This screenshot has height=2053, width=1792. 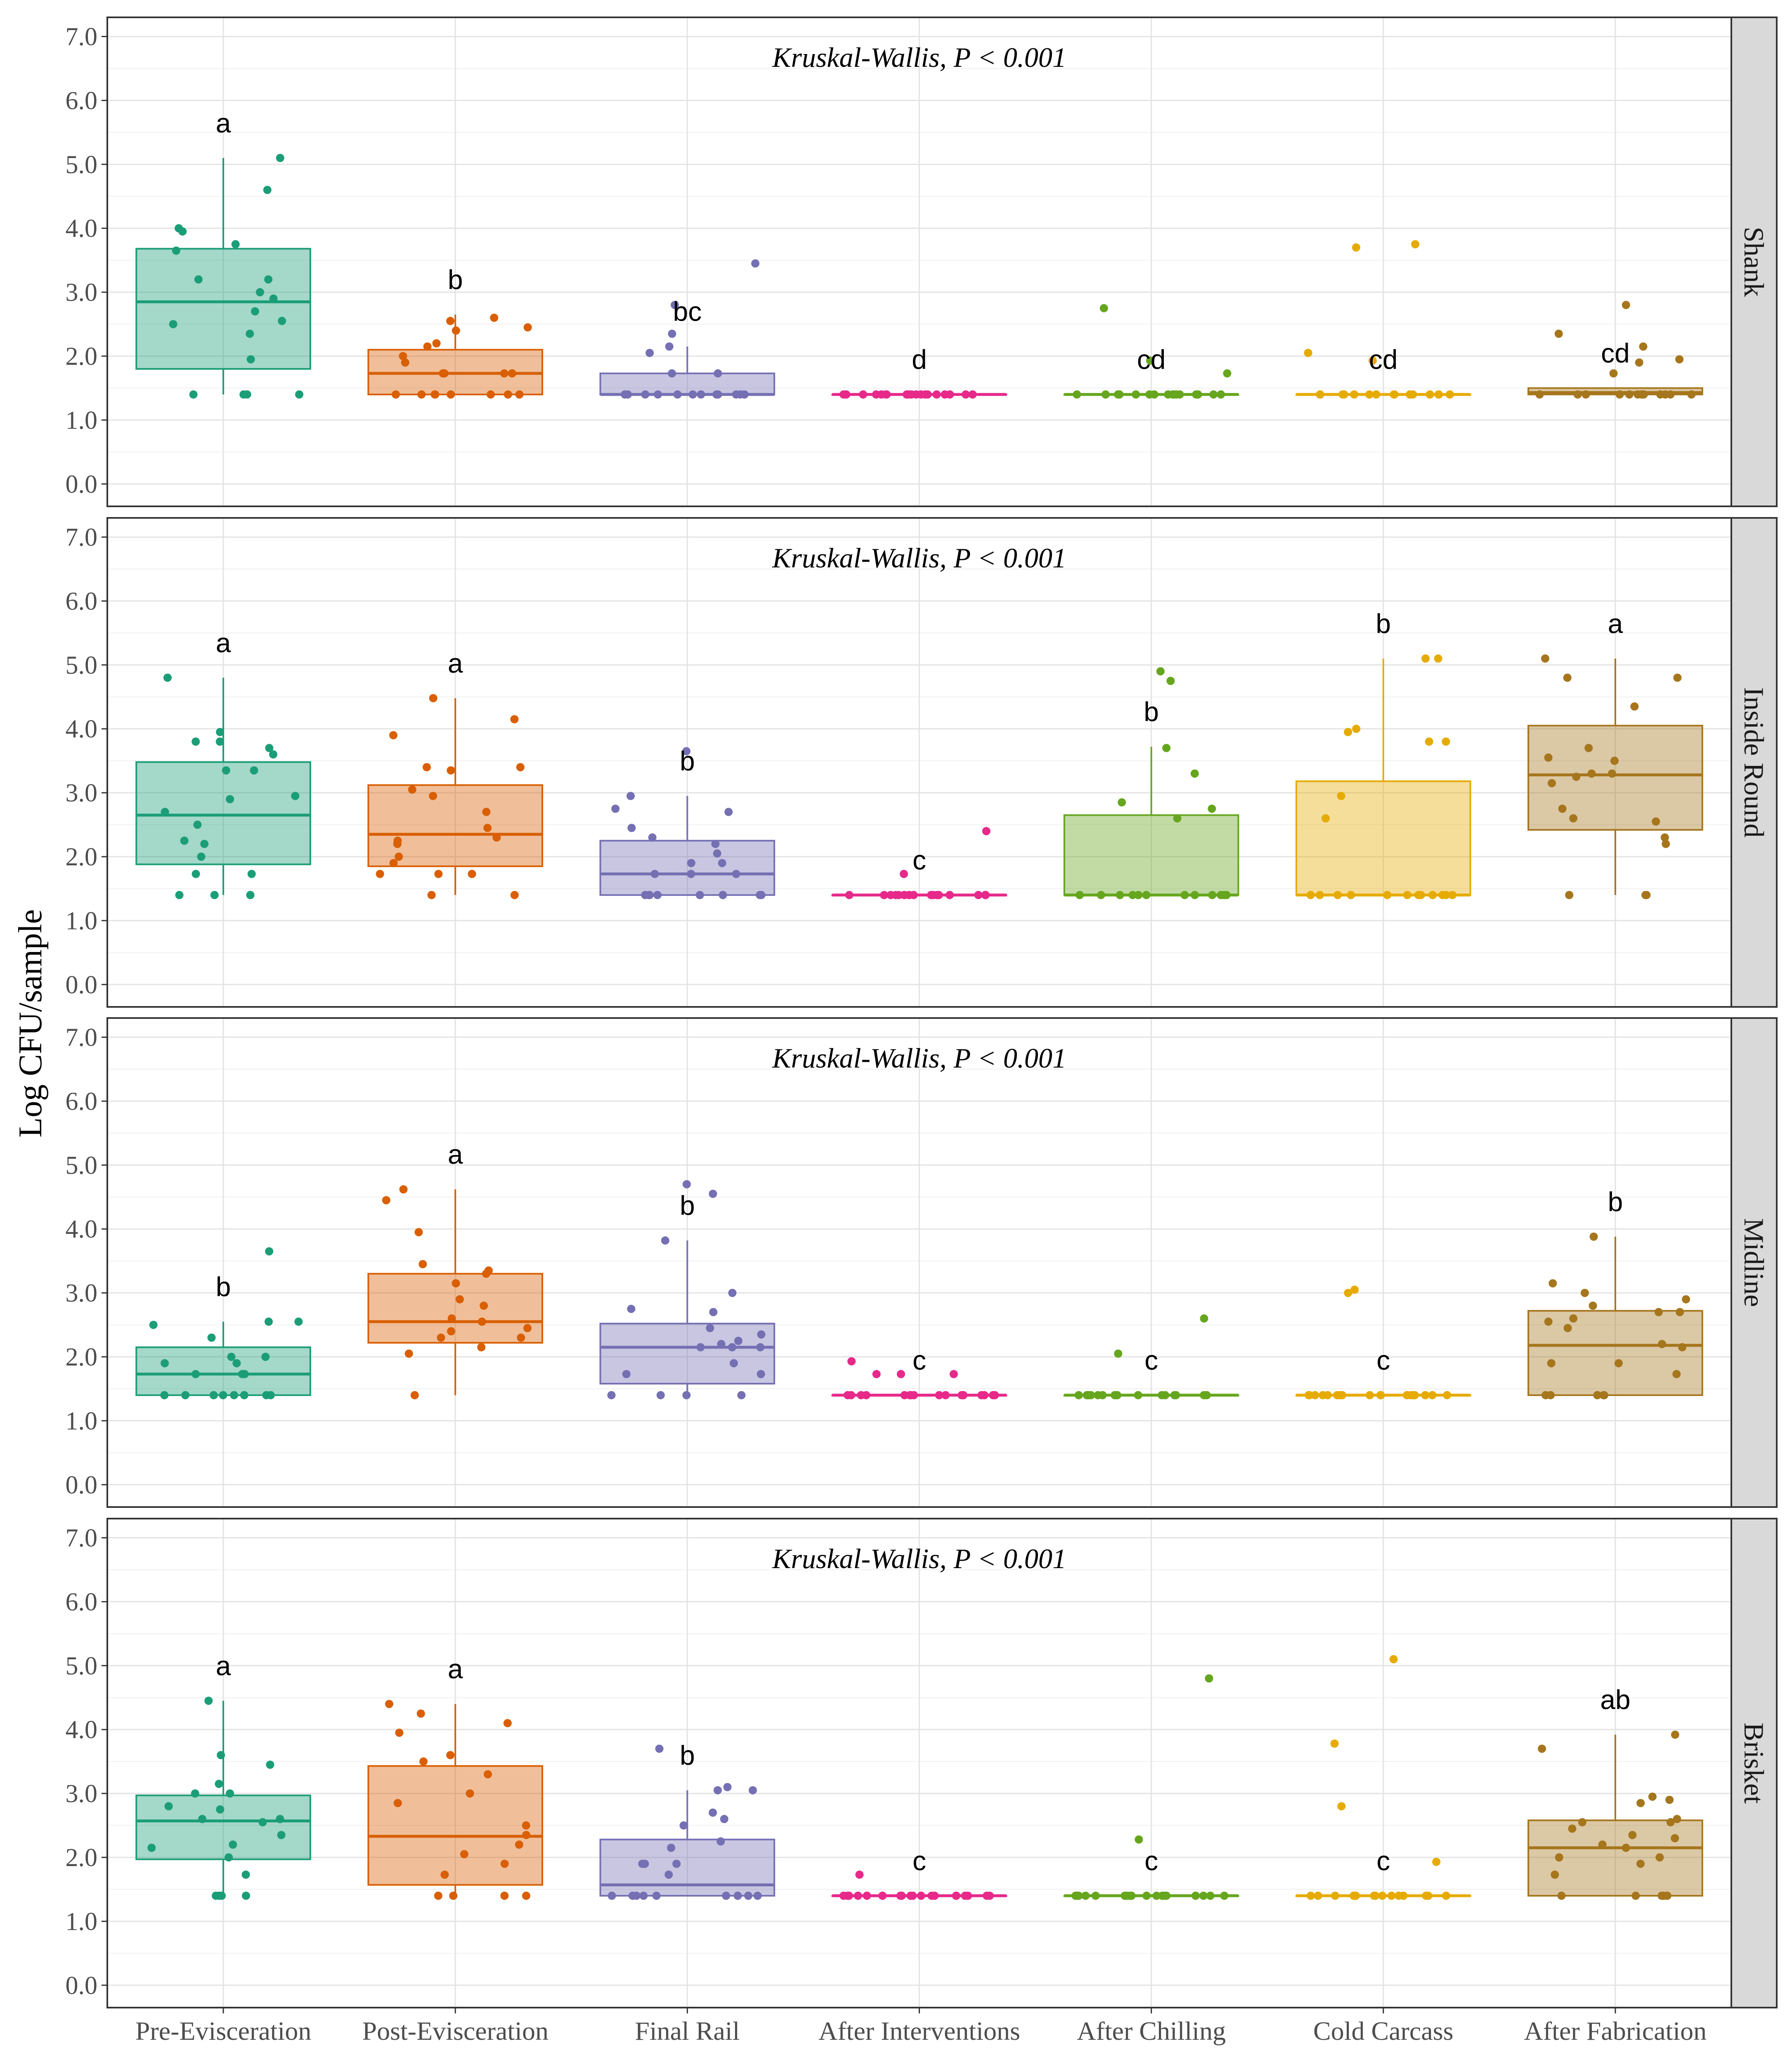 I want to click on y-tick-label: 3.0, so click(x=82, y=293).